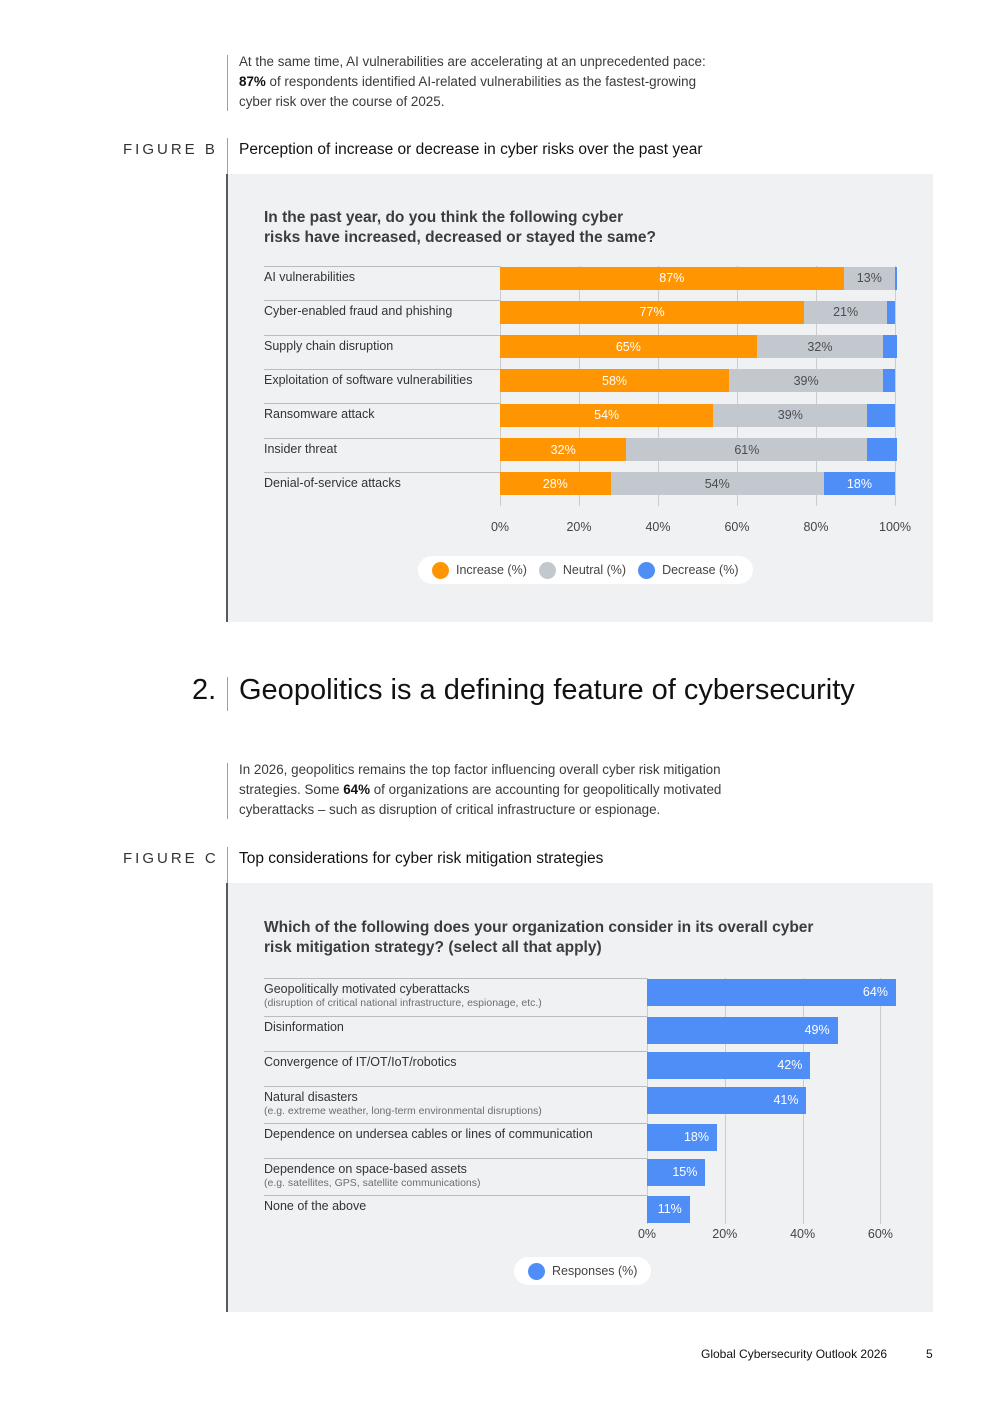 This screenshot has width=992, height=1403. What do you see at coordinates (747, 449) in the screenshot?
I see `data-label: 61%` at bounding box center [747, 449].